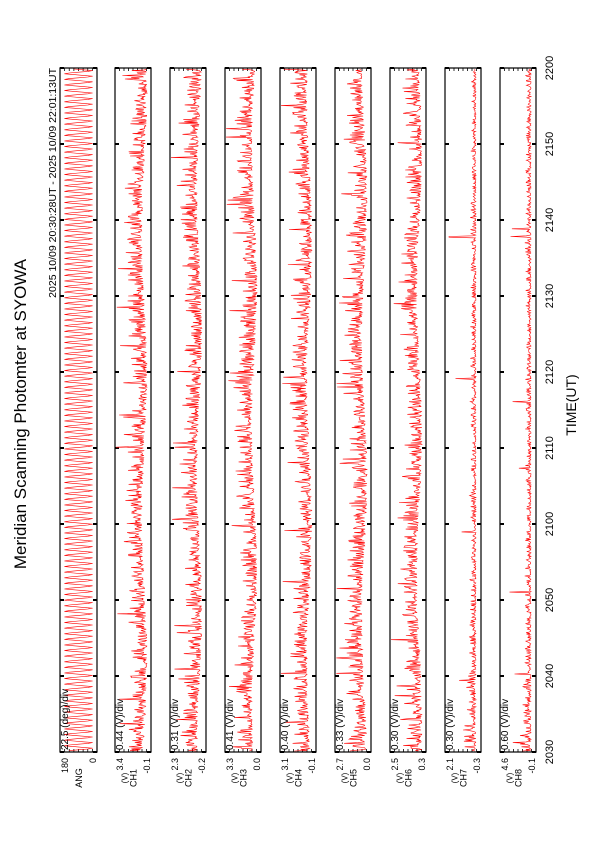 This screenshot has height=842, width=595. What do you see at coordinates (505, 764) in the screenshot?
I see `y-tick-label: 4.6` at bounding box center [505, 764].